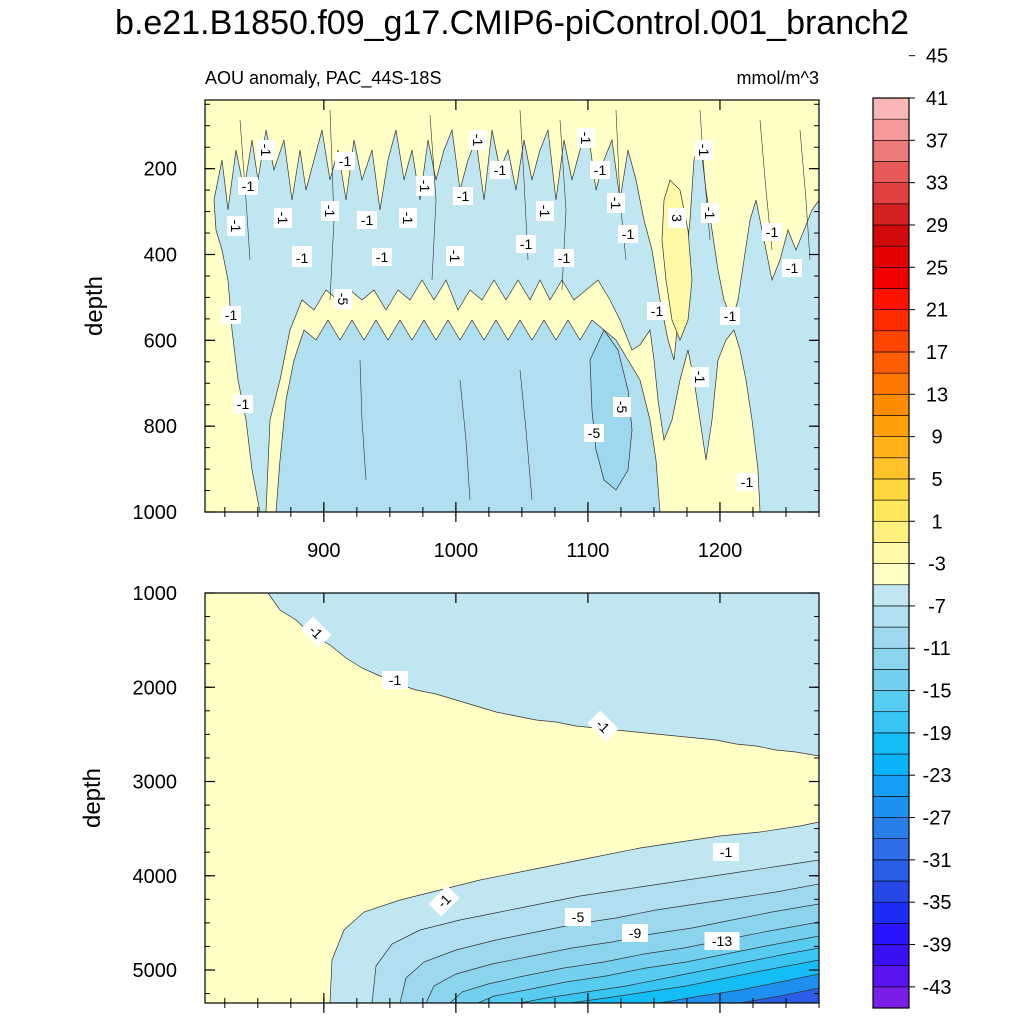  What do you see at coordinates (520, 783) in the screenshot?
I see `lower-contour-labels: -1 -1 -1 -1 -1 -5 -9 -13` at bounding box center [520, 783].